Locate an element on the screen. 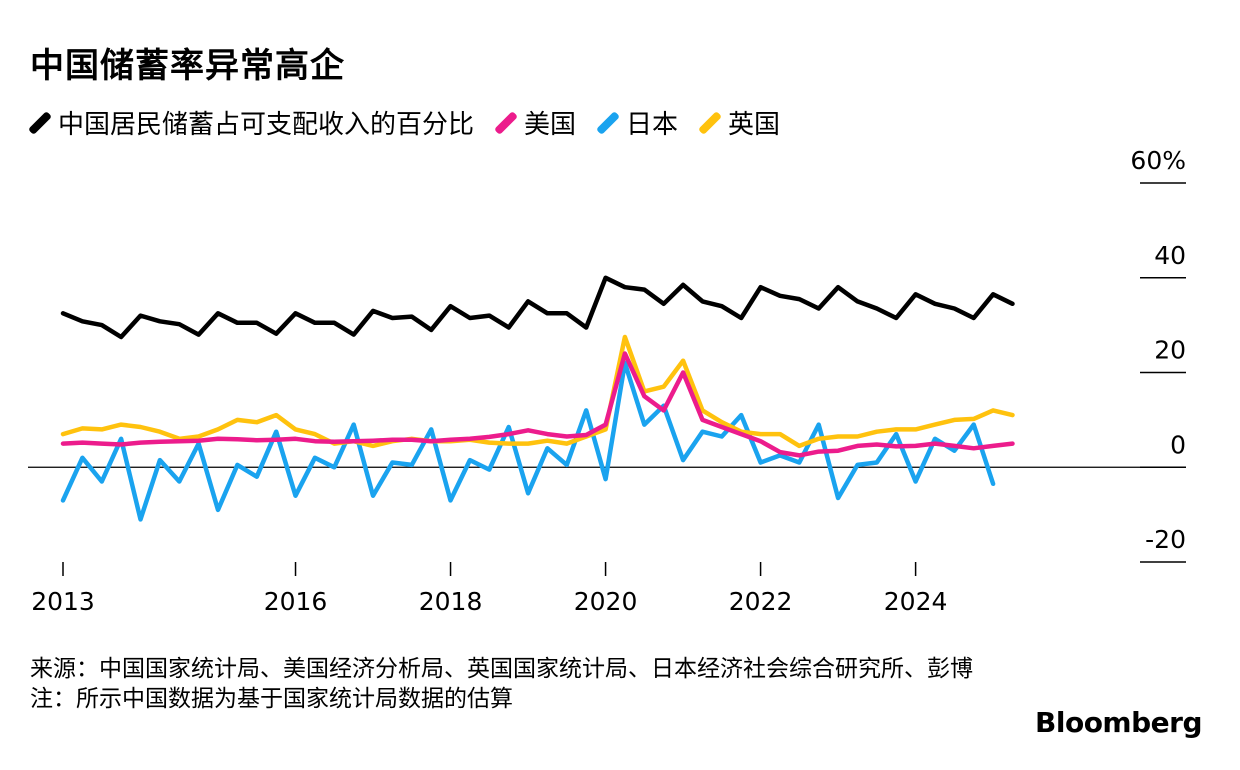 The width and height of the screenshot is (1240, 770). y-tick-label: 40 is located at coordinates (1170, 255).